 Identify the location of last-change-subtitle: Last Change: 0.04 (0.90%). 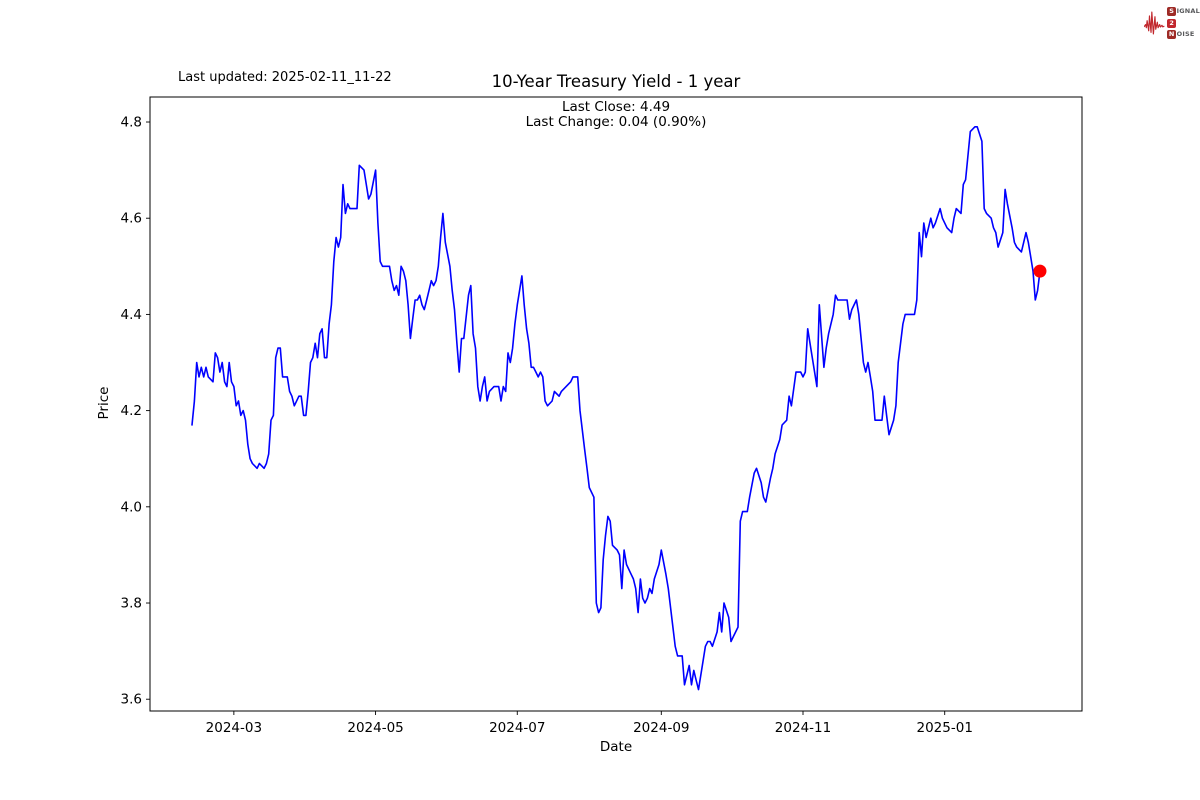
(616, 122).